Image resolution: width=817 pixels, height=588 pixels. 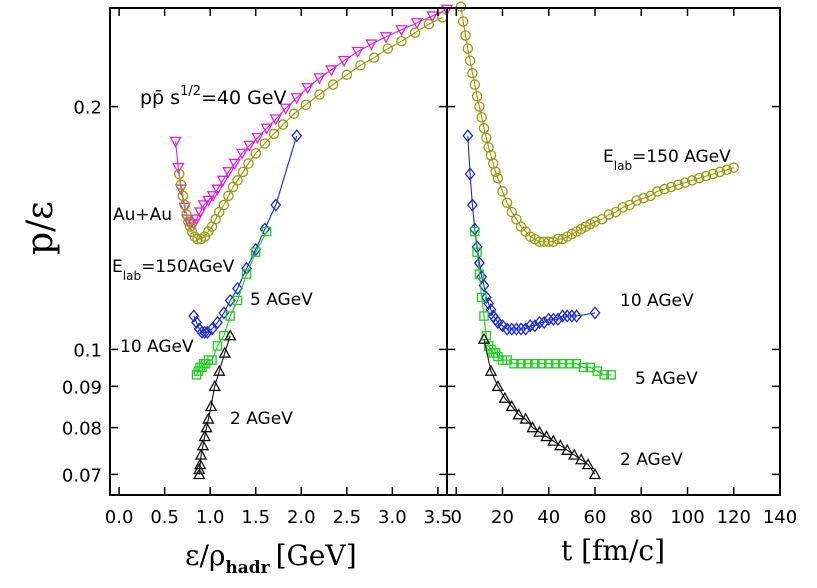 I want to click on left-x-tick-label: 0.0, so click(x=119, y=517).